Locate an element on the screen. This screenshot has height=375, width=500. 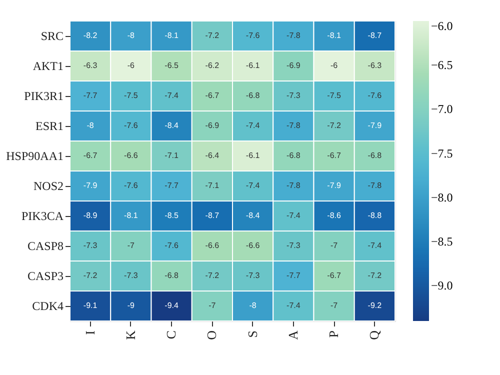
data-label: -6.2 is located at coordinates (212, 65).